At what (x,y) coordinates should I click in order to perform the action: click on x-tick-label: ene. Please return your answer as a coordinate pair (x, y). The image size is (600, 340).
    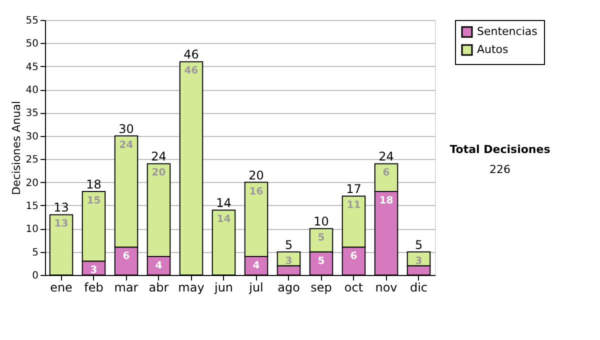
    Looking at the image, I should click on (61, 287).